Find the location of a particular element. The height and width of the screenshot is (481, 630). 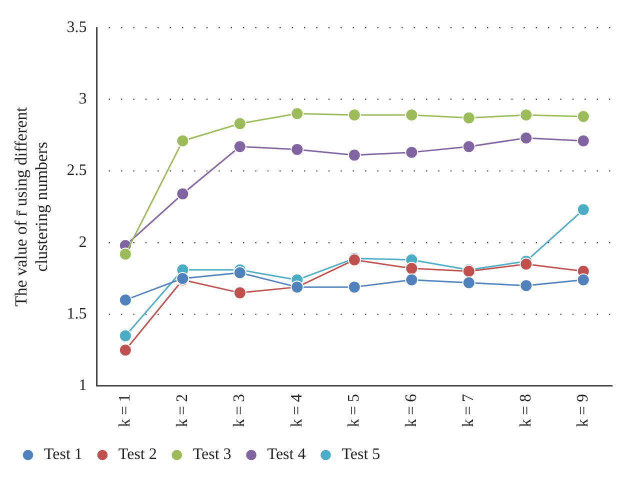

legend-label: Test 5 is located at coordinates (361, 455).